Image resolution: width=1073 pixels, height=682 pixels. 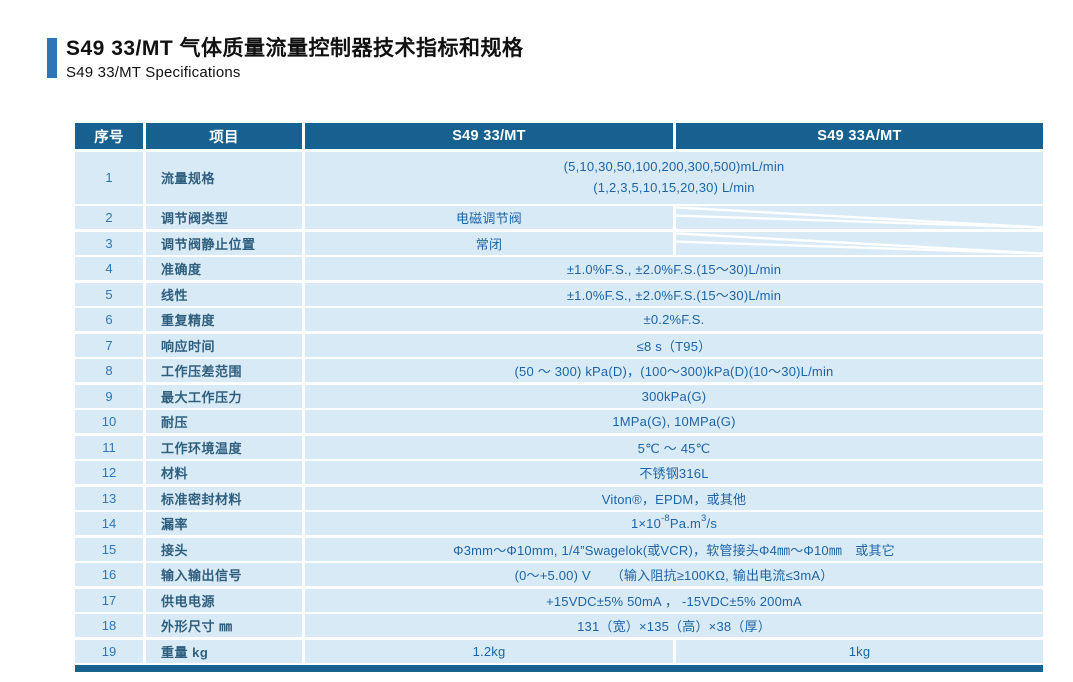 What do you see at coordinates (224, 600) in the screenshot?
I see `row-item-label: 供电电源` at bounding box center [224, 600].